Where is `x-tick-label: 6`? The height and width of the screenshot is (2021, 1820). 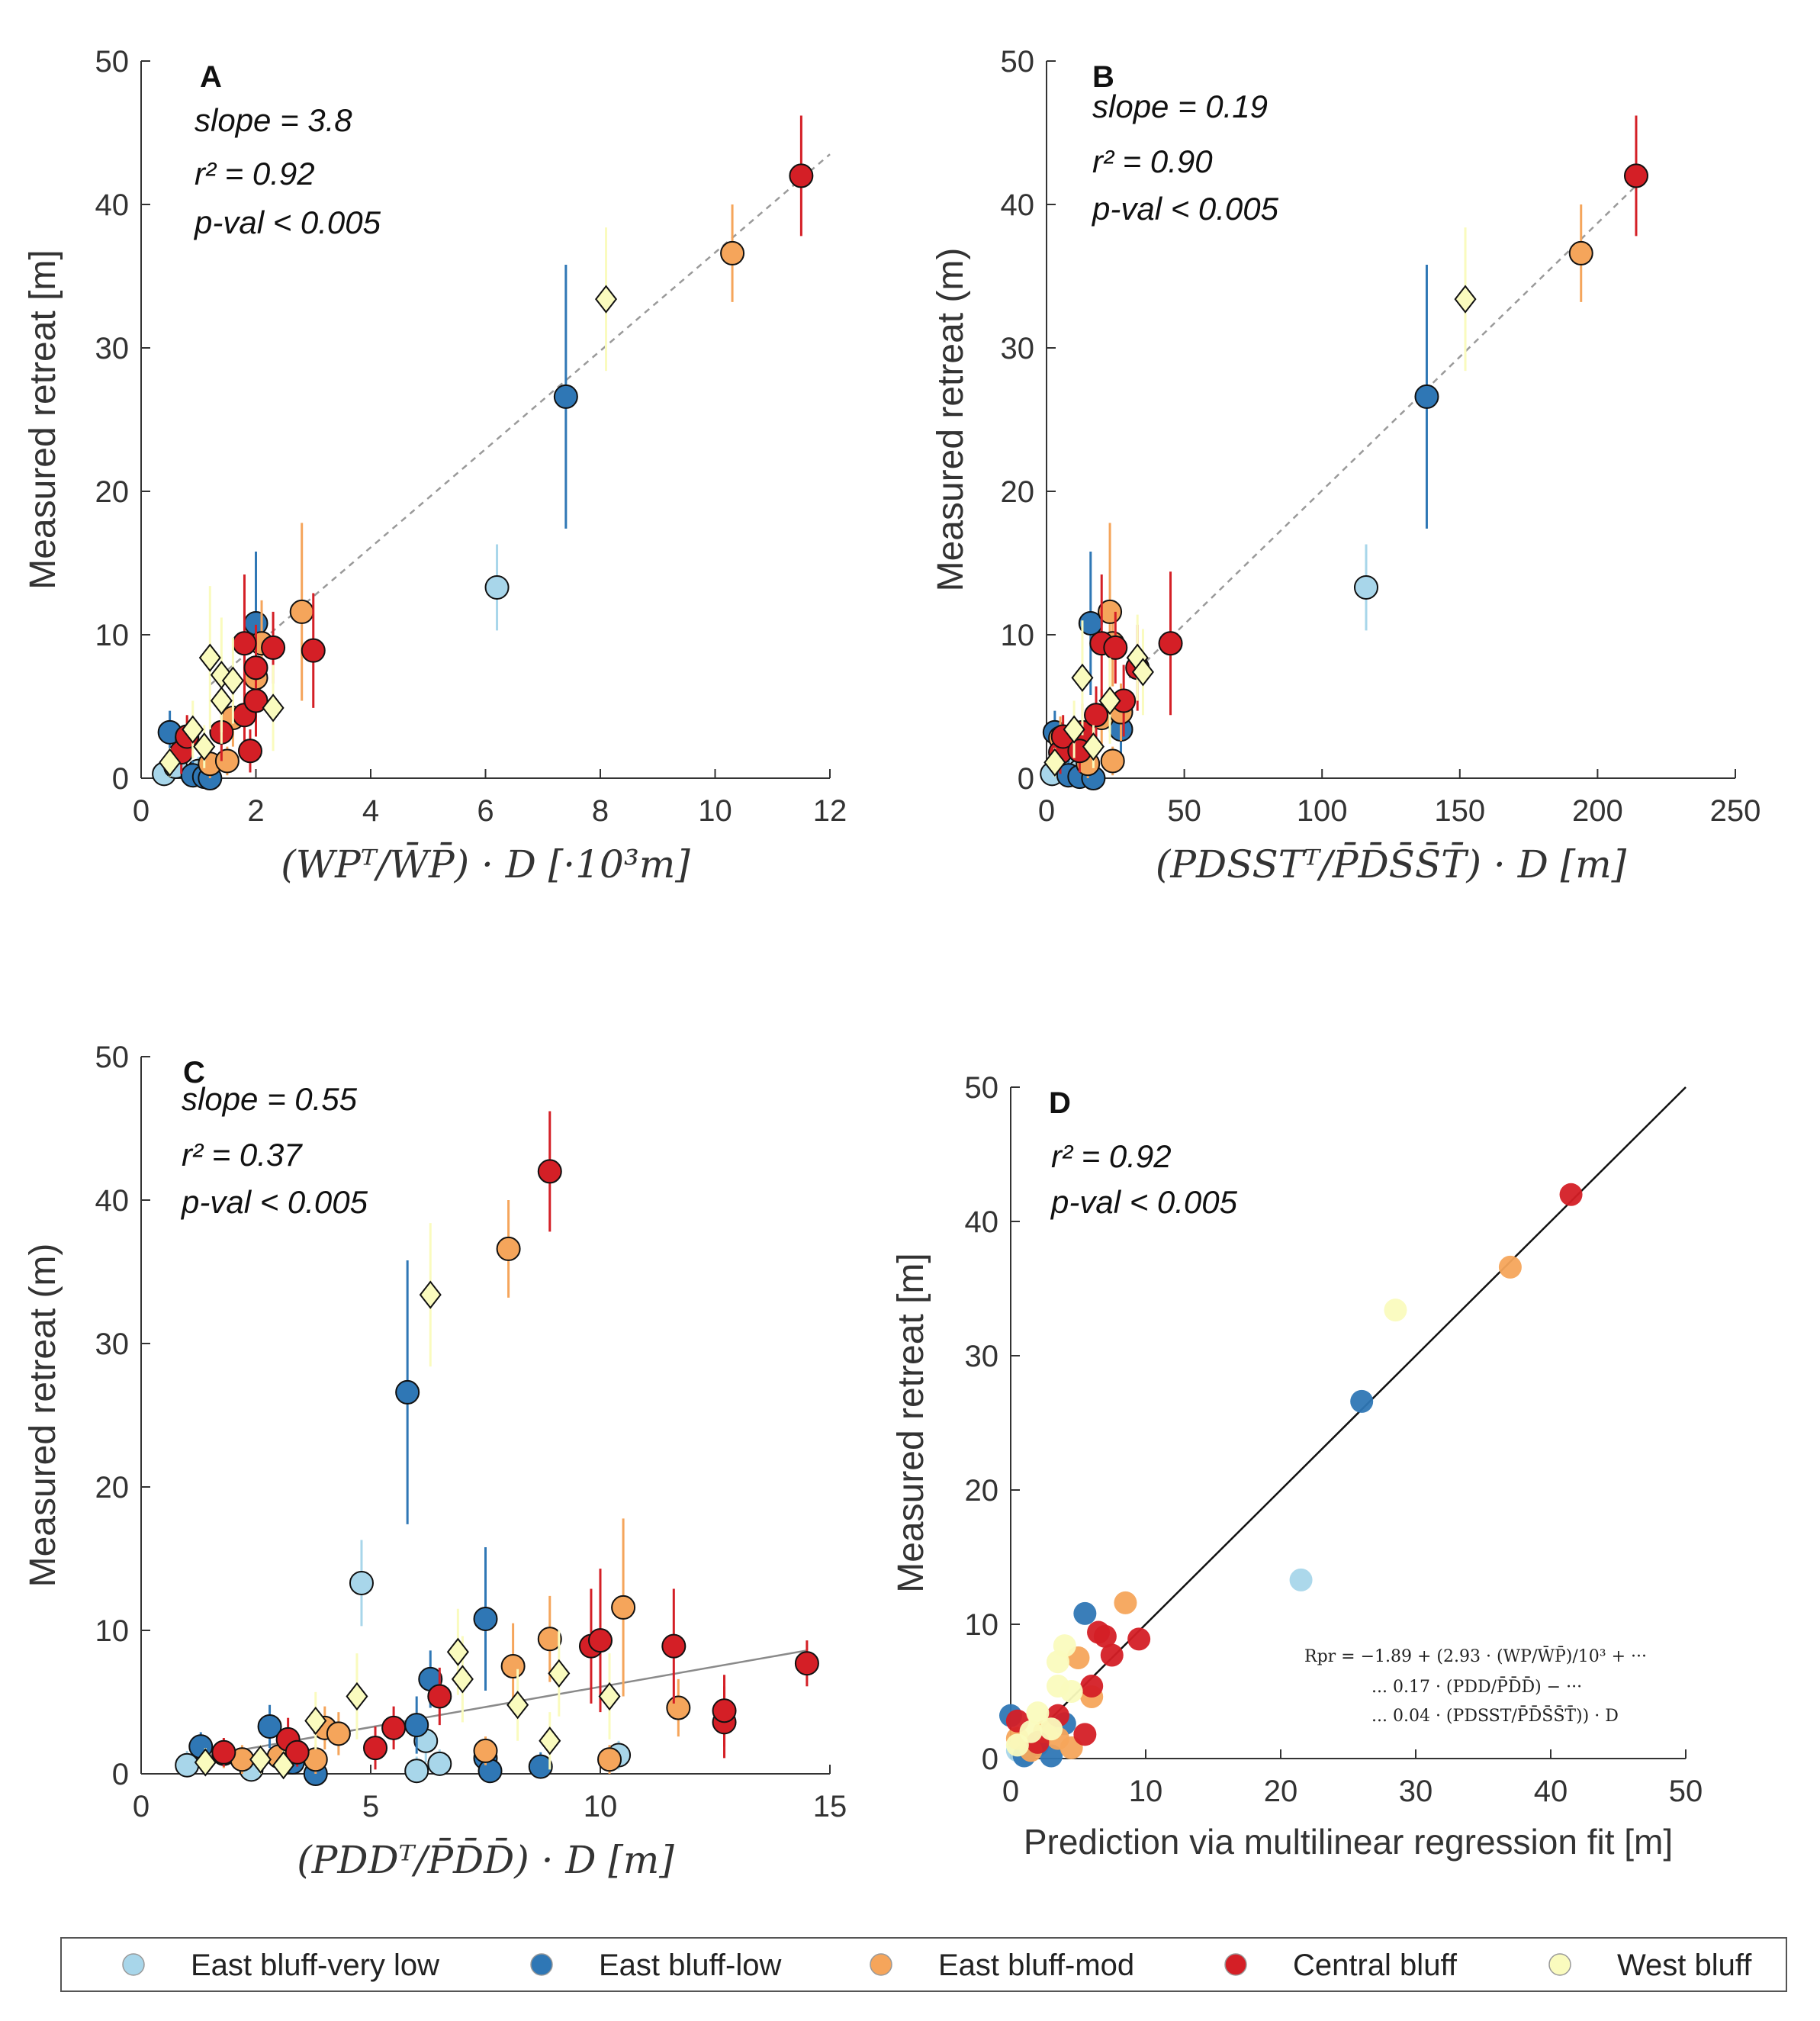
x-tick-label: 6 is located at coordinates (485, 811).